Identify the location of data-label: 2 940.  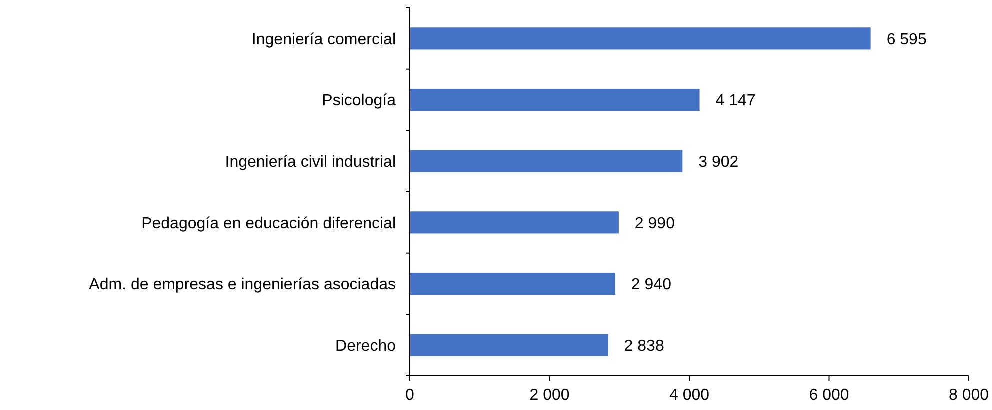
(651, 285).